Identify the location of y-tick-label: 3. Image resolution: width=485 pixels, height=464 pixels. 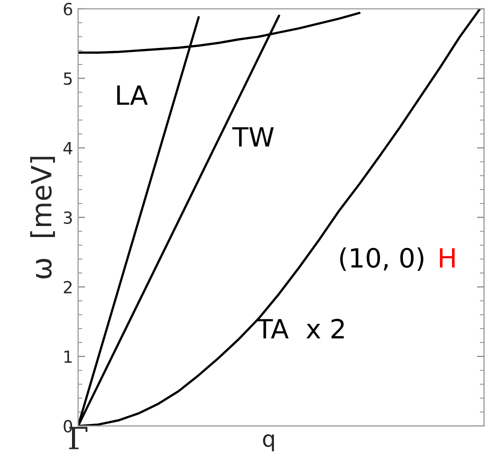
(68, 217).